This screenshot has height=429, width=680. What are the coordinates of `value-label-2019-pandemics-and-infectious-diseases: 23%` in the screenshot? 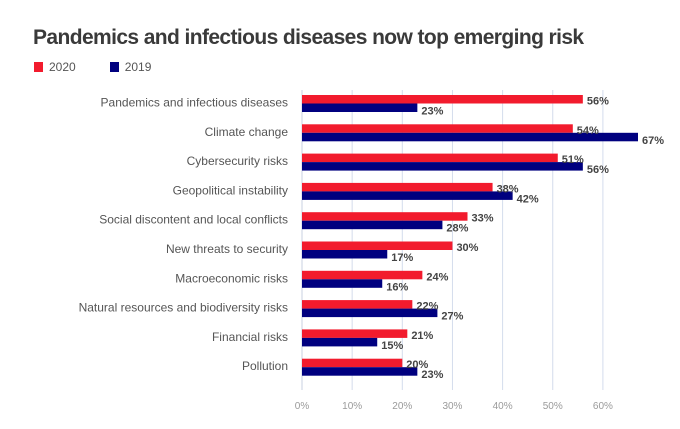 It's located at (432, 112).